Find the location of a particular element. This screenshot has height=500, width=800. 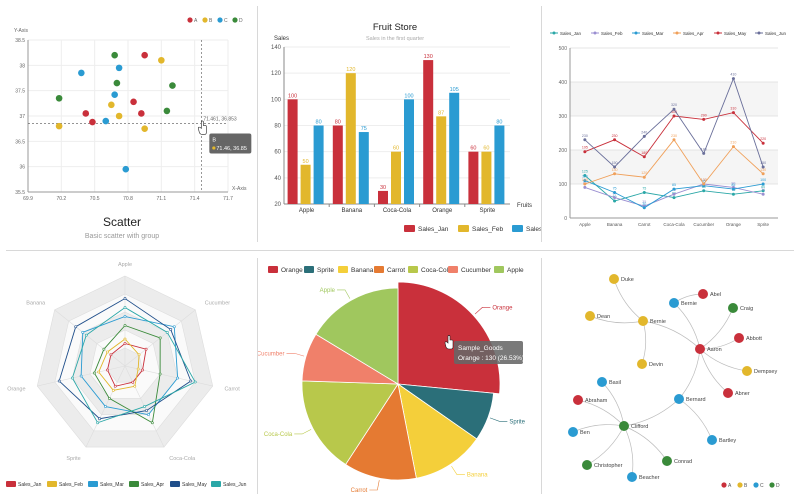

radar-legend-label-sales-jun: Sales_Jun is located at coordinates (235, 485).